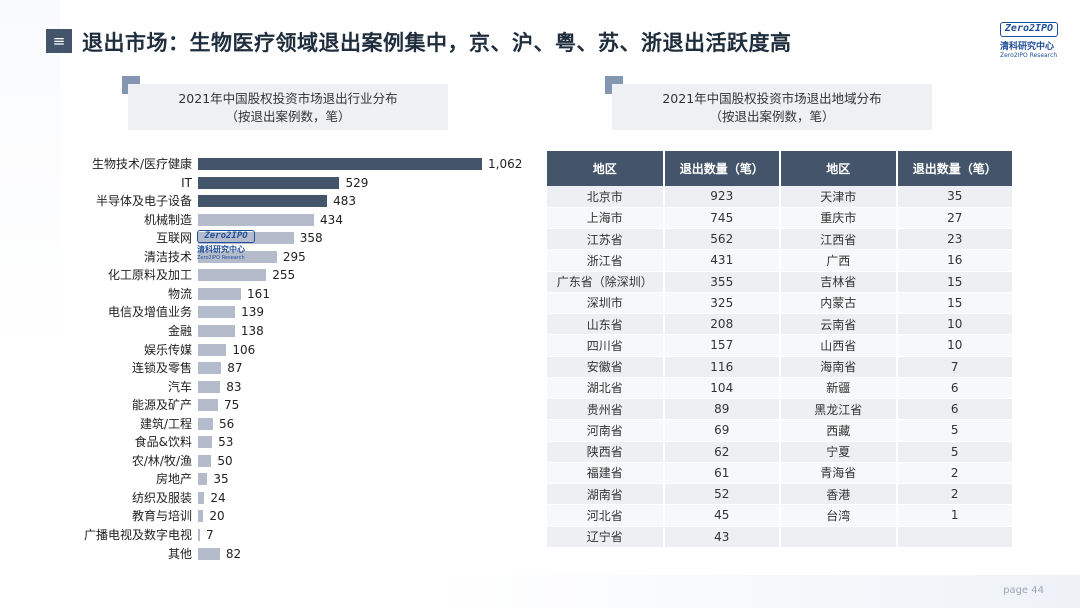  I want to click on bar-value-label: 138, so click(252, 330).